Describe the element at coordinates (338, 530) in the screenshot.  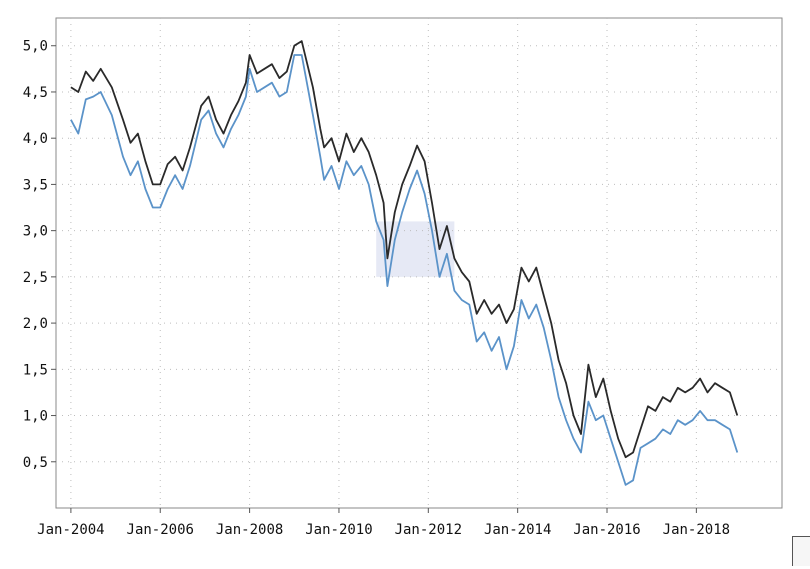
I see `x-tick-label: Jan-2010` at that location.